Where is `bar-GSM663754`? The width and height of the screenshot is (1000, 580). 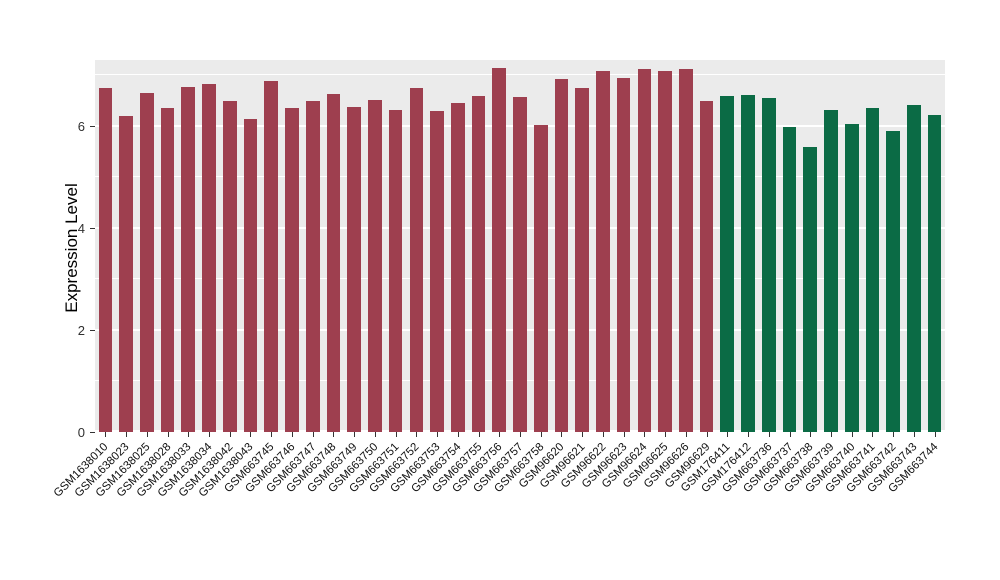 bar-GSM663754 is located at coordinates (457, 267).